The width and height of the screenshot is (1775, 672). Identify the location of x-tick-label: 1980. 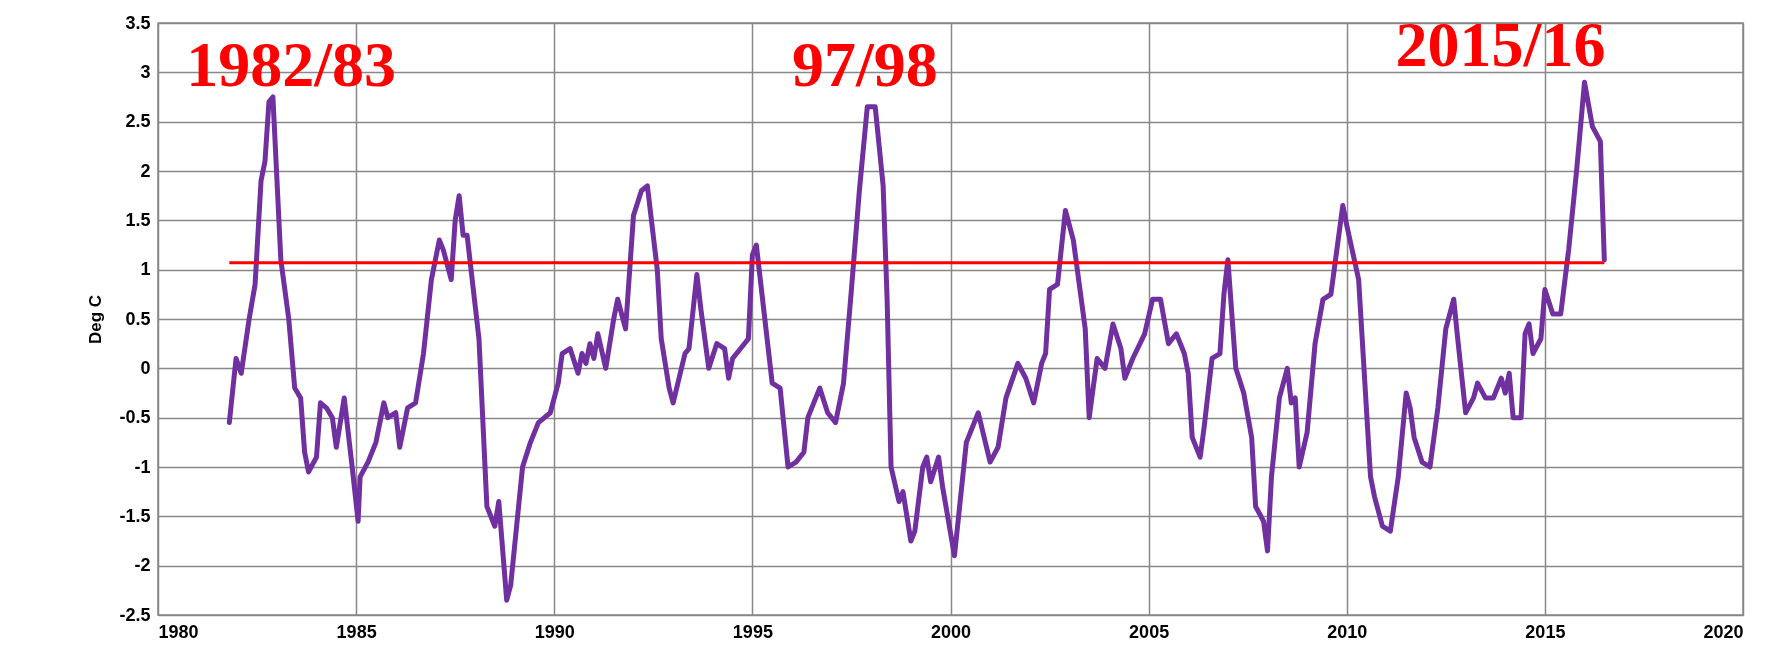
(178, 631).